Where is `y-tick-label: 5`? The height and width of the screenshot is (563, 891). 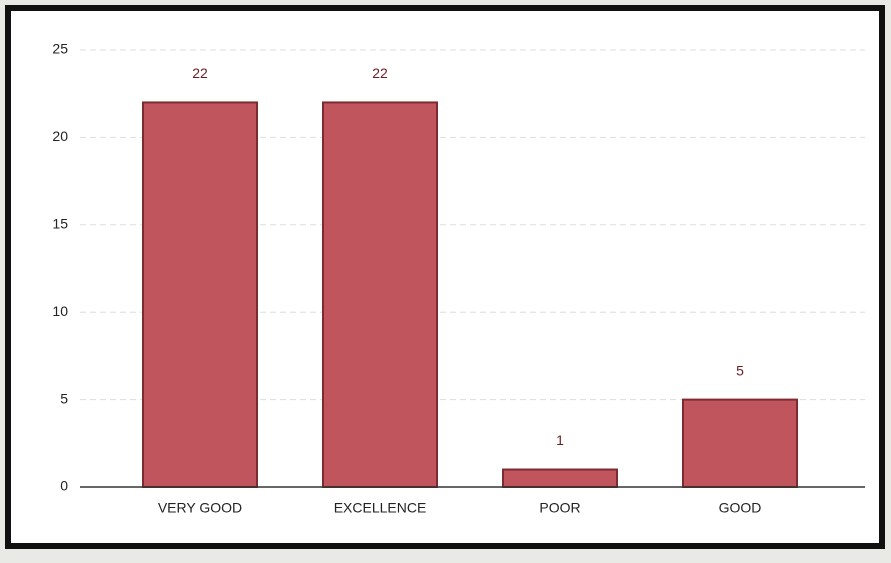 y-tick-label: 5 is located at coordinates (64, 398).